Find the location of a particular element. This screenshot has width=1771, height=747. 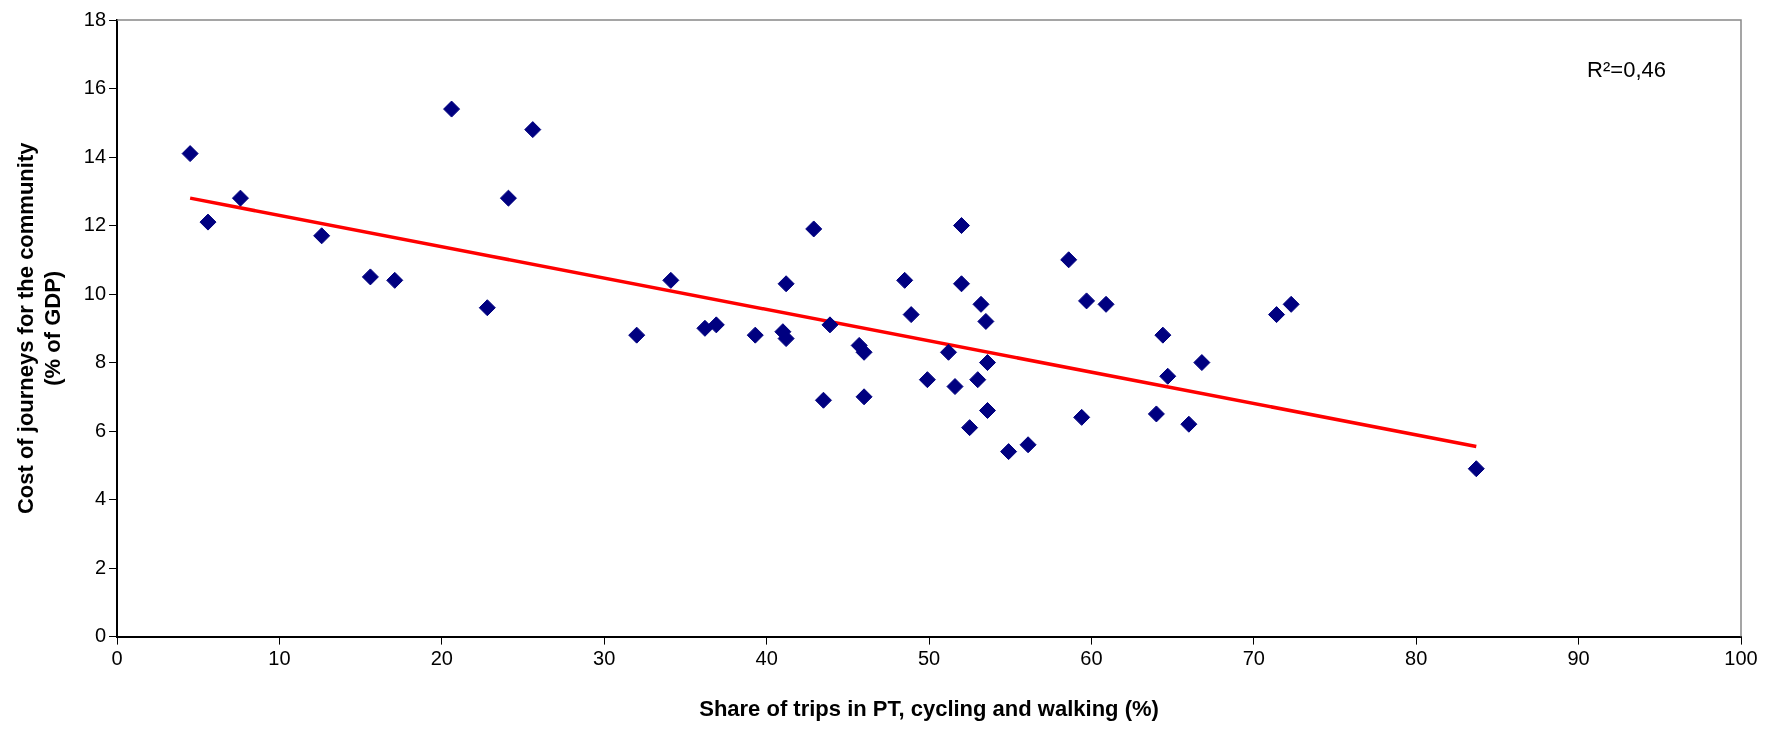

y-tick-label: 10 is located at coordinates (95, 292).